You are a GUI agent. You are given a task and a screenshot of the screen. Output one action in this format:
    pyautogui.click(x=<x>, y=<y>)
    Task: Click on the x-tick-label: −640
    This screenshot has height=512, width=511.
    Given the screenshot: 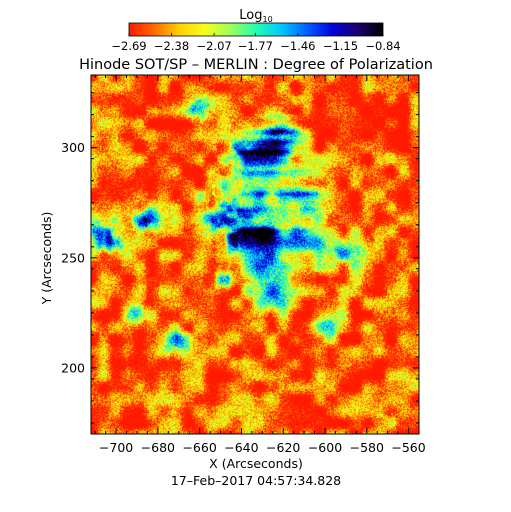 What is the action you would take?
    pyautogui.click(x=241, y=447)
    